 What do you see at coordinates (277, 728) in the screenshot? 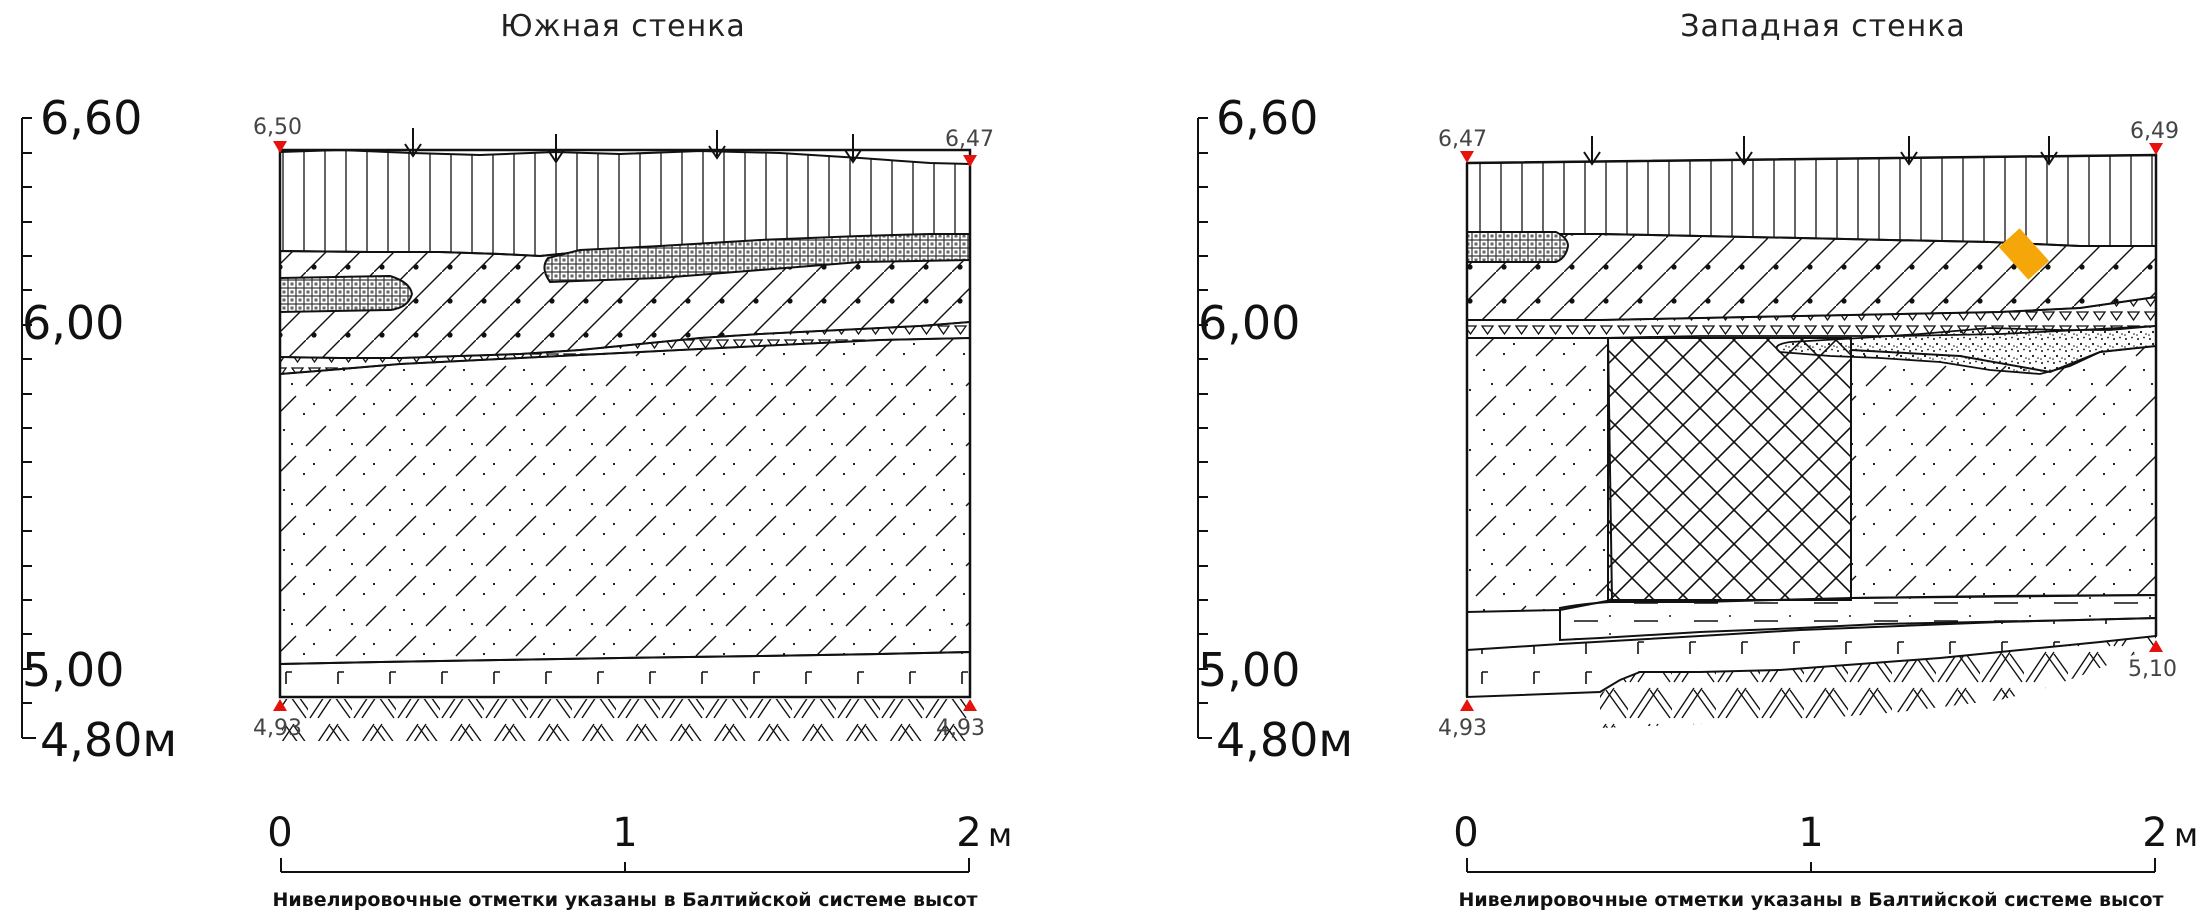
I see `south-mark-bottom-left: 4,93` at bounding box center [277, 728].